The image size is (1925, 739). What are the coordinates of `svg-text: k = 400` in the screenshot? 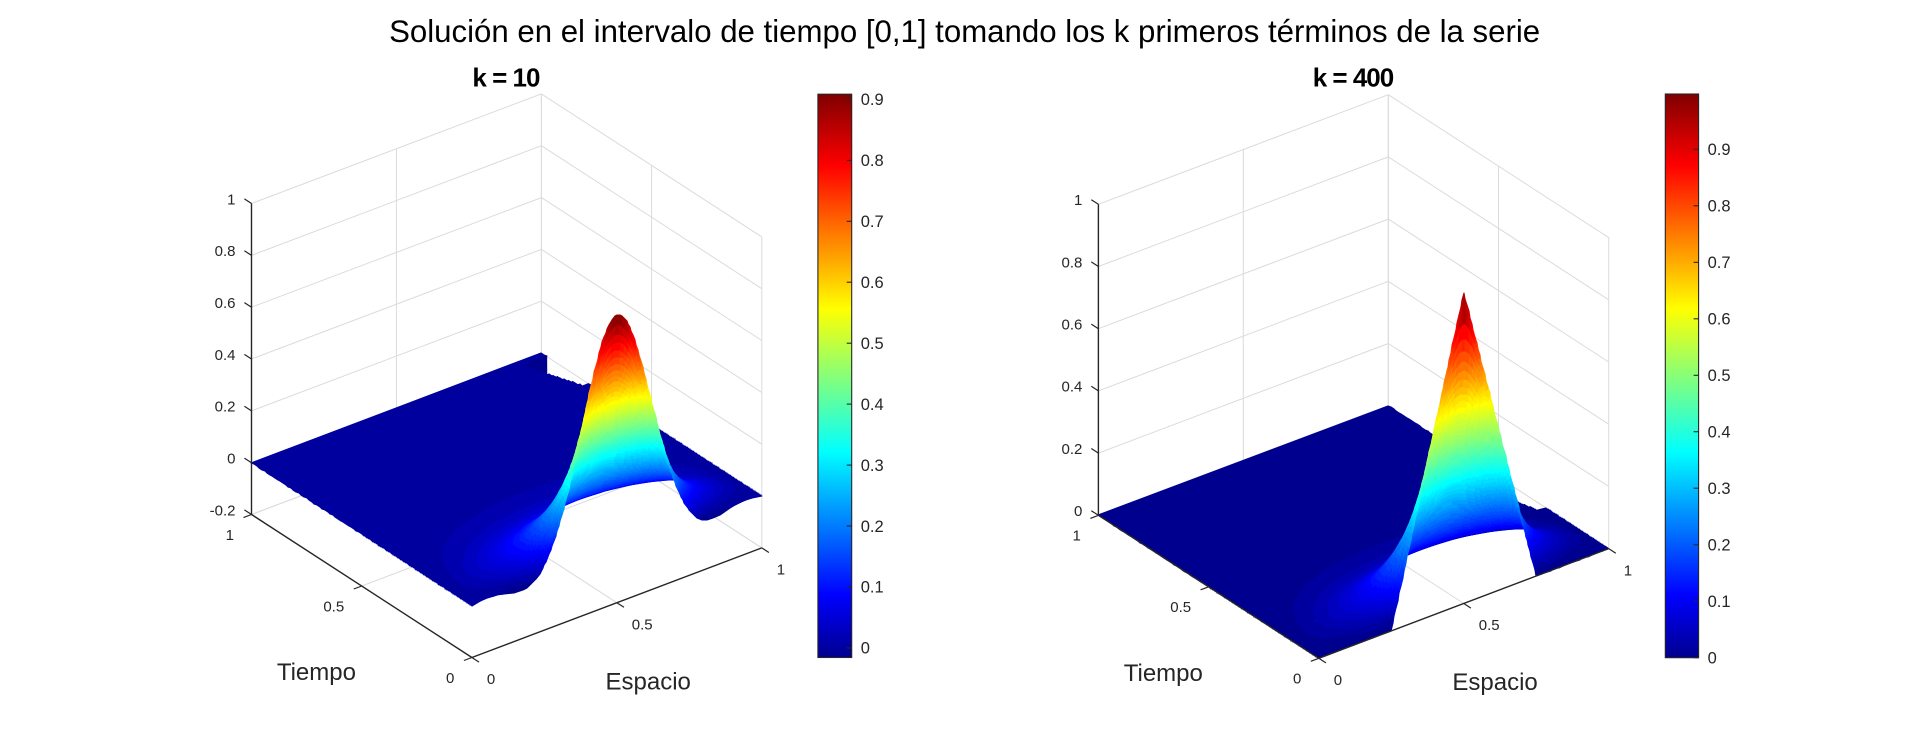 It's located at (1353, 78).